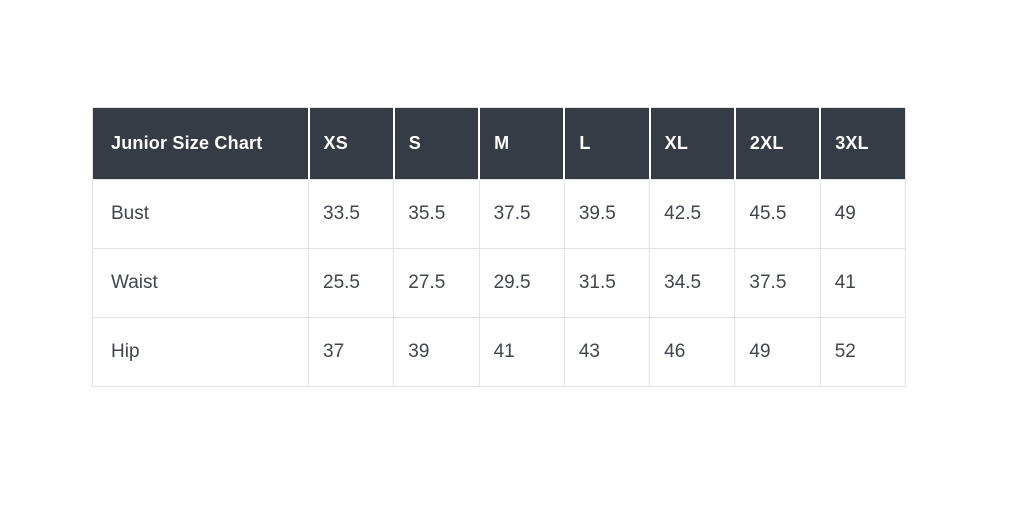 This screenshot has height=522, width=1009. What do you see at coordinates (777, 143) in the screenshot?
I see `header-cell-2xl: 2XL` at bounding box center [777, 143].